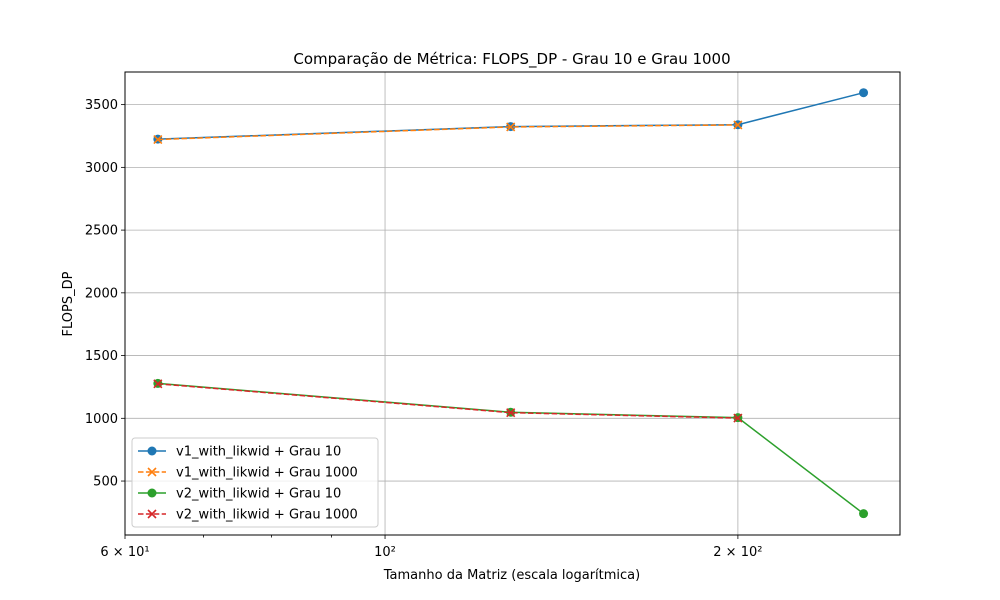 This screenshot has width=1000, height=600. I want to click on legend-item: v2_with_likwid + Grau 10, so click(239, 494).